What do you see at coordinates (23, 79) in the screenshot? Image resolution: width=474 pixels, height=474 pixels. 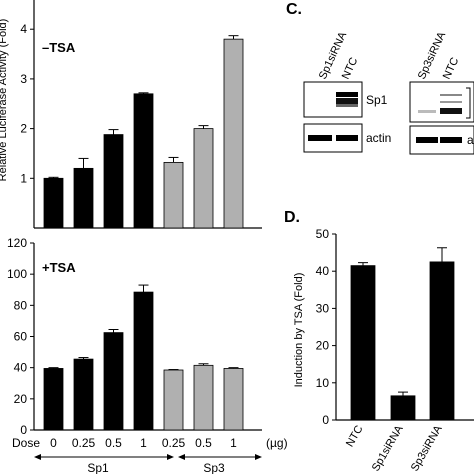 I see `y-tick-label: 3` at bounding box center [23, 79].